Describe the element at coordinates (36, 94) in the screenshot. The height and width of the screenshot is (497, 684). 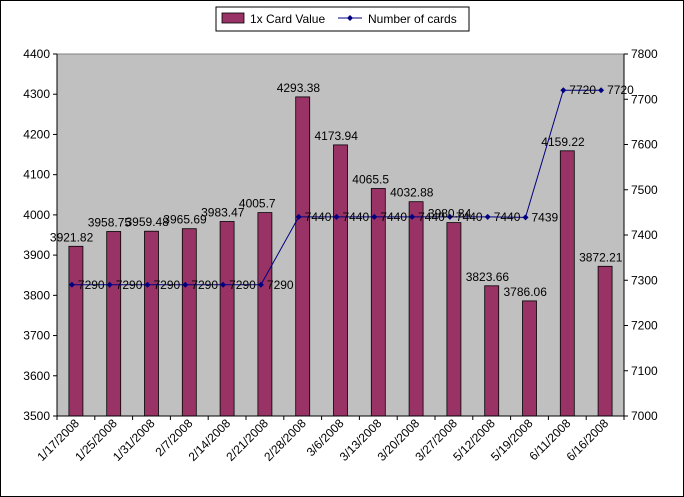
I see `y-tick-label-8: 4300` at that location.